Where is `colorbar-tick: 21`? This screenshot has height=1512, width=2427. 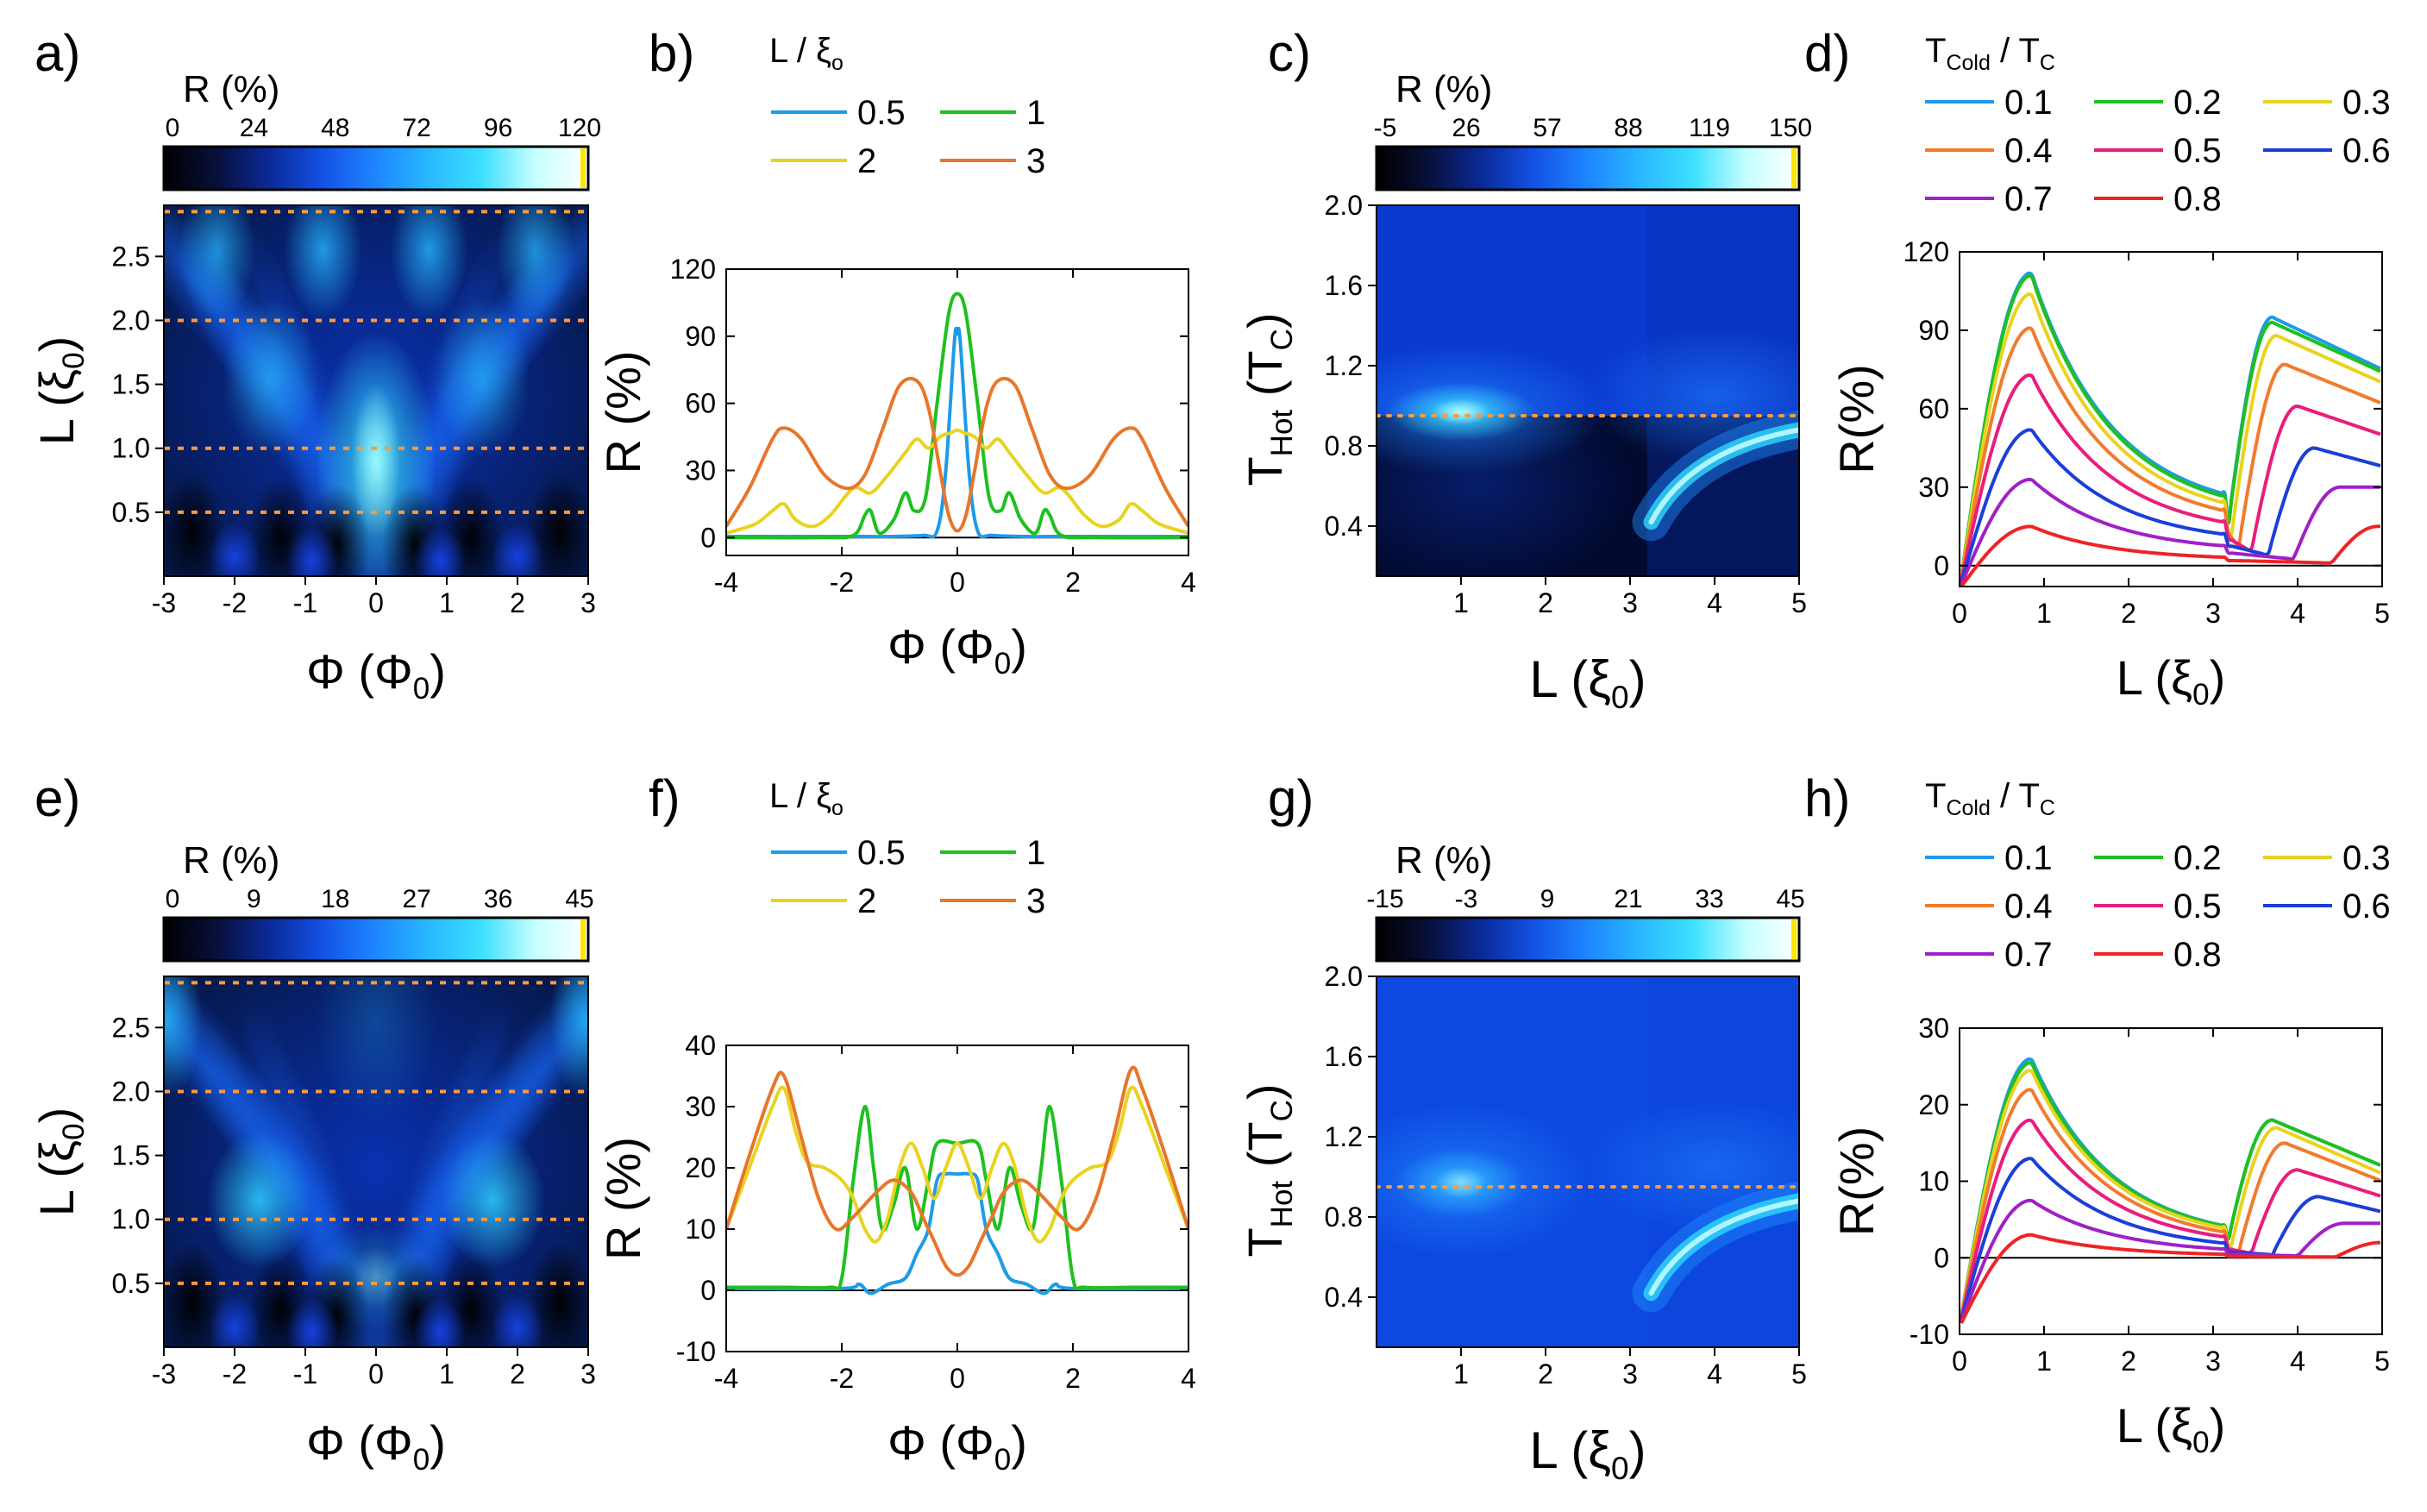
colorbar-tick: 21 is located at coordinates (1628, 899).